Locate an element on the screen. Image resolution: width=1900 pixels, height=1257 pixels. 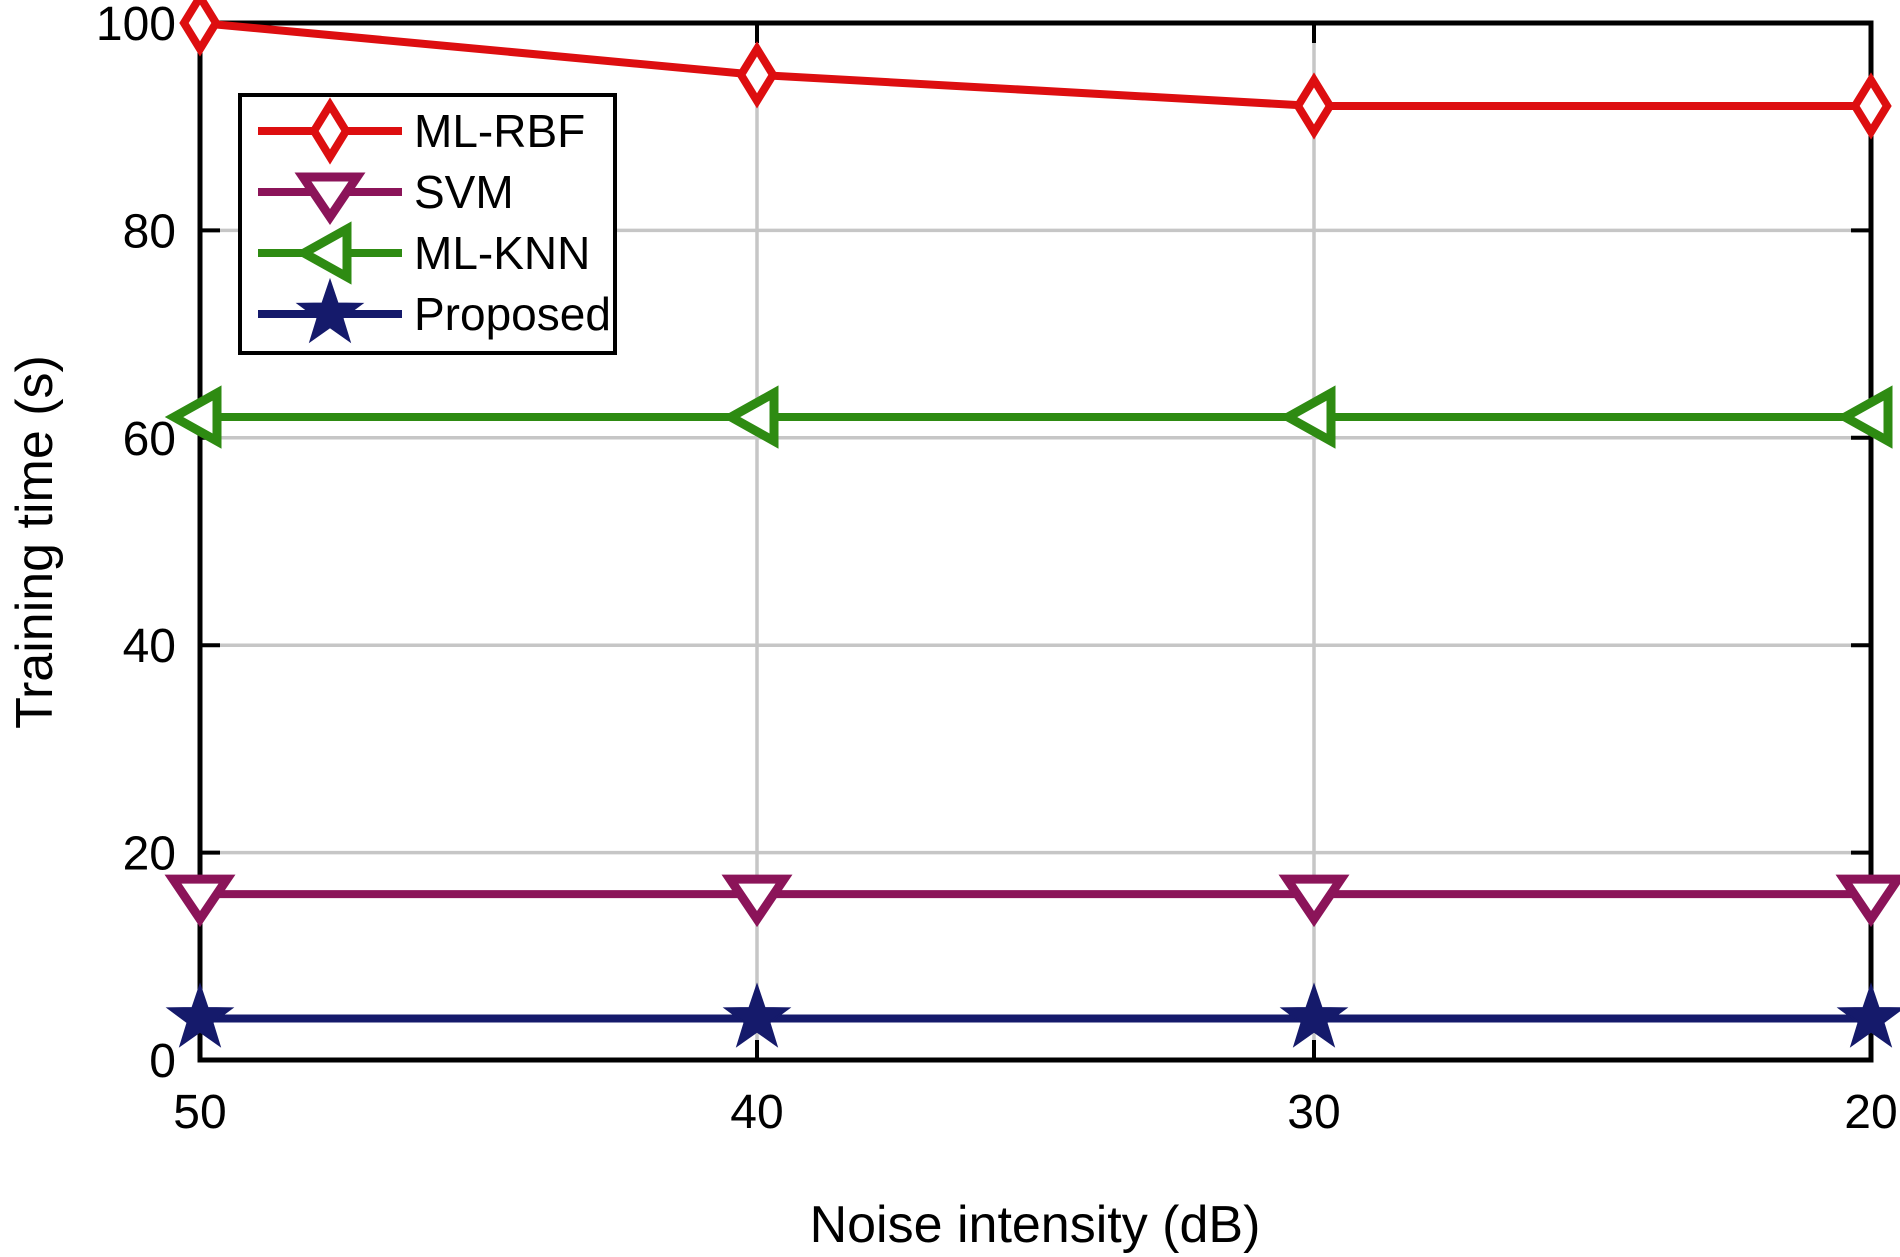
y-tick-label: 0 is located at coordinates (162, 1061).